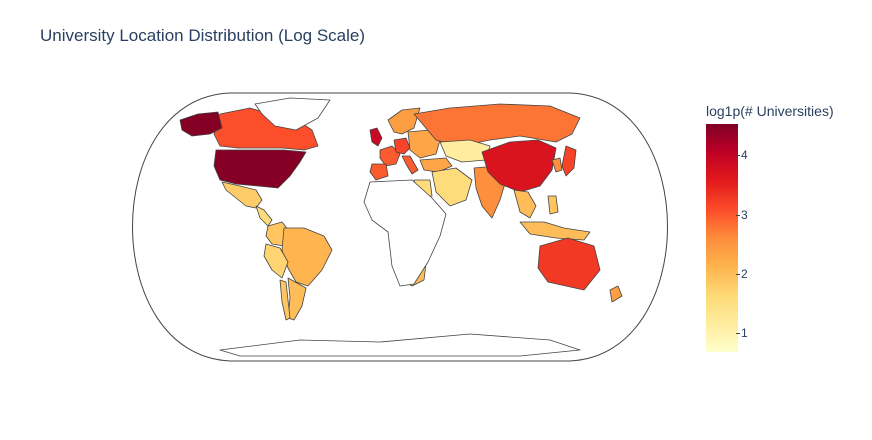  I want to click on region-africa, so click(405, 233).